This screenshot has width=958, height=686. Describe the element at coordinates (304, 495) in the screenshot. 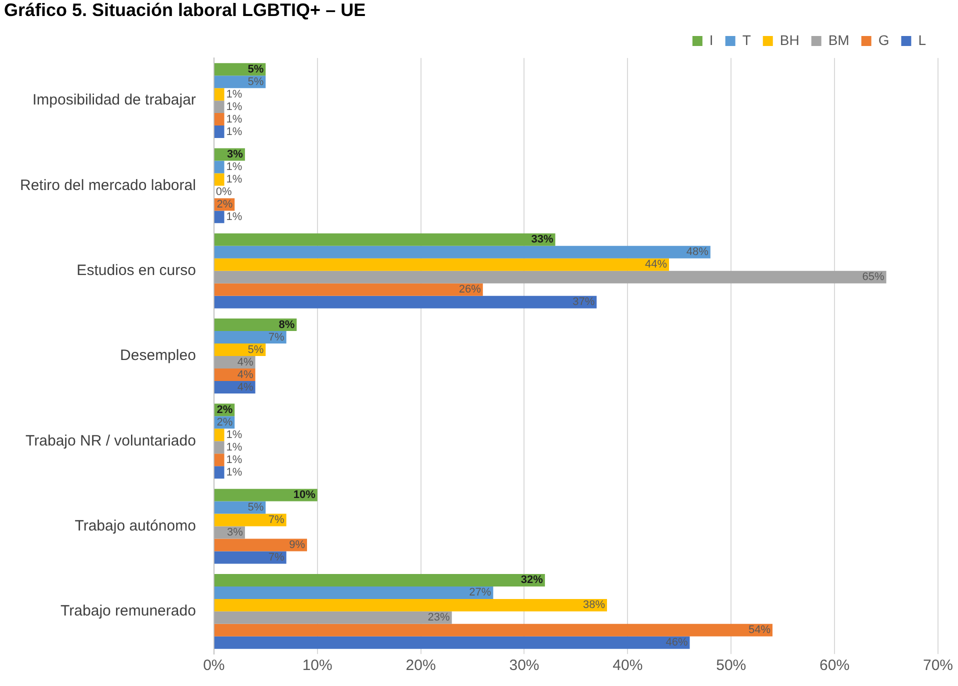

I see `data-label: 10%` at that location.